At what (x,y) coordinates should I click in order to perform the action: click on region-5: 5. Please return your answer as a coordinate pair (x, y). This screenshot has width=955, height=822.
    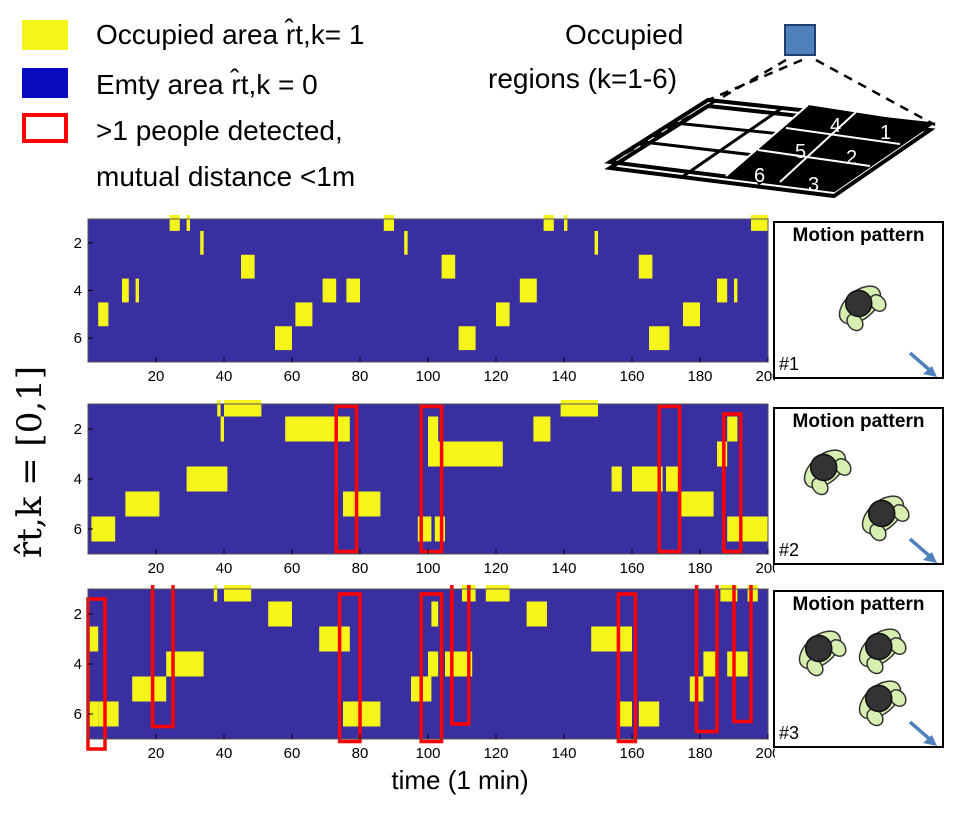
    Looking at the image, I should click on (800, 152).